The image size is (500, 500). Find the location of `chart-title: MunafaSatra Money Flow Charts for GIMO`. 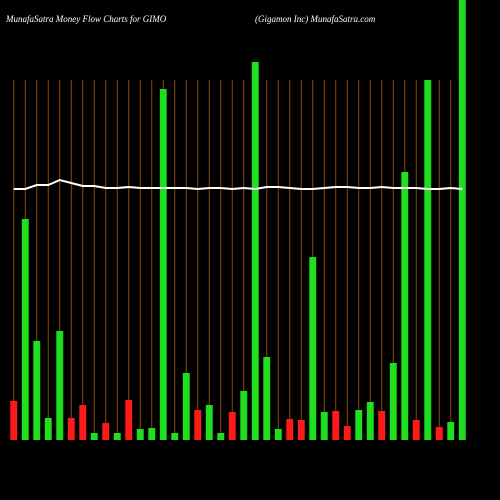

chart-title: MunafaSatra Money Flow Charts for GIMO is located at coordinates (86, 19).